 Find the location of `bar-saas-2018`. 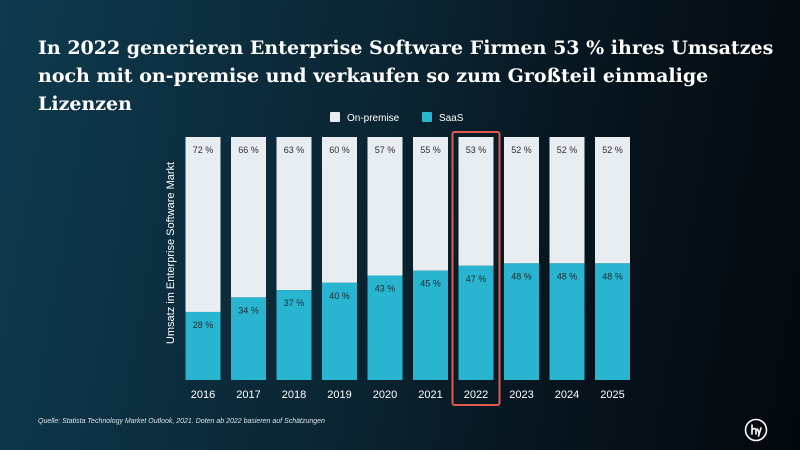

bar-saas-2018 is located at coordinates (294, 335).